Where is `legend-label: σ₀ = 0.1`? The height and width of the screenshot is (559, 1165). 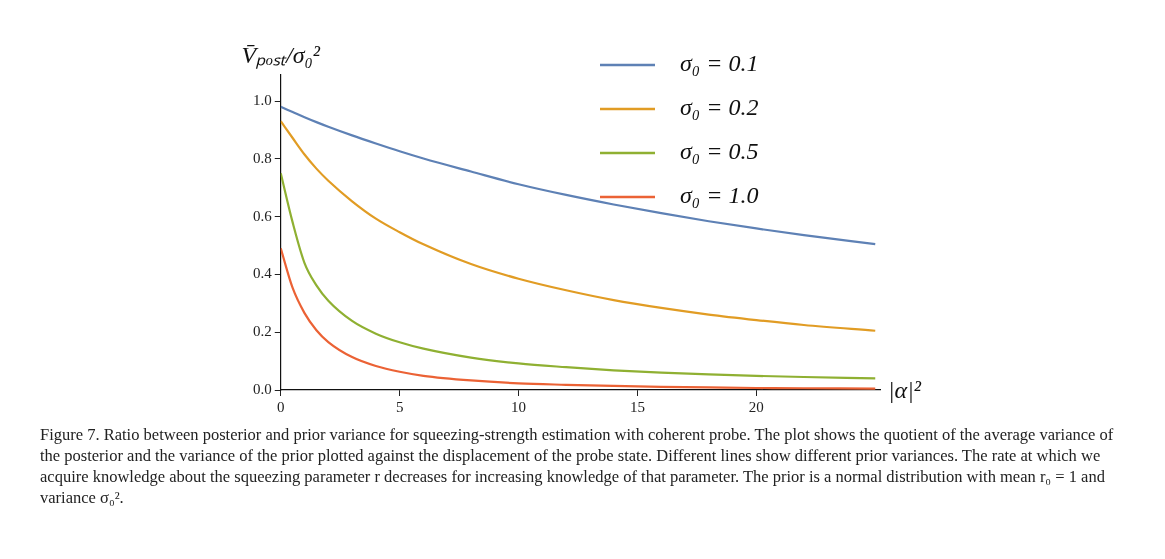
legend-label: σ₀ = 0.1 is located at coordinates (719, 63).